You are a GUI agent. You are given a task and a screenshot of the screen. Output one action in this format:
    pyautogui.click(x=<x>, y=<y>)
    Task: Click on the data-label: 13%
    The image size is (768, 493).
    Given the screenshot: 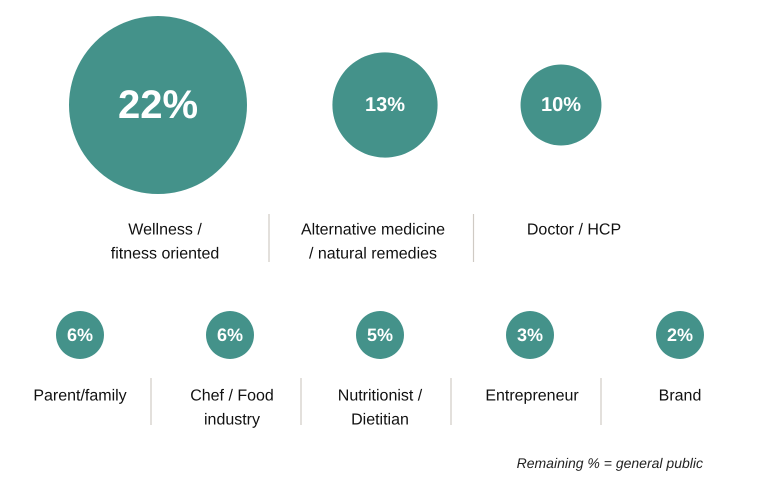 What is the action you would take?
    pyautogui.click(x=385, y=105)
    